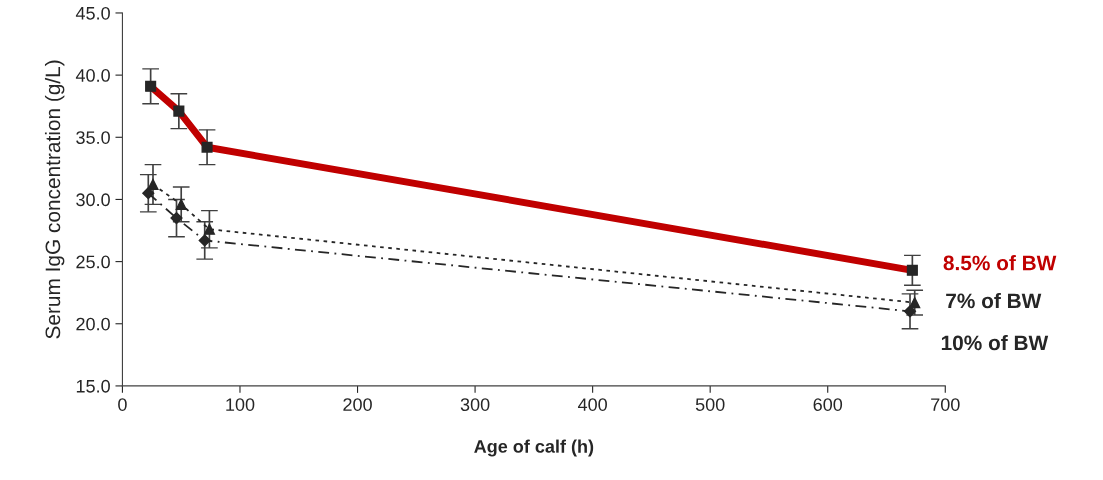  I want to click on x-tick-label: 700, so click(945, 404).